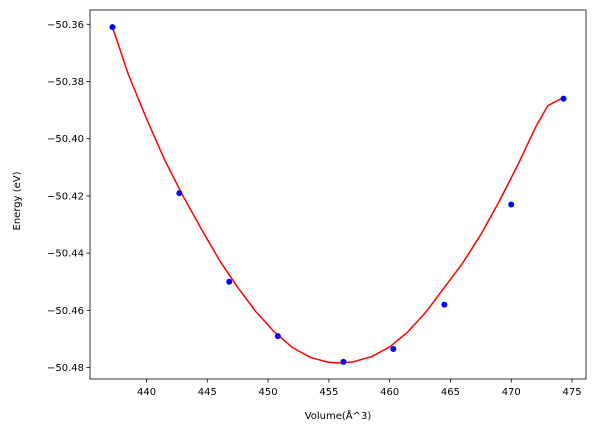  I want to click on x-tick-label: 475, so click(571, 392).